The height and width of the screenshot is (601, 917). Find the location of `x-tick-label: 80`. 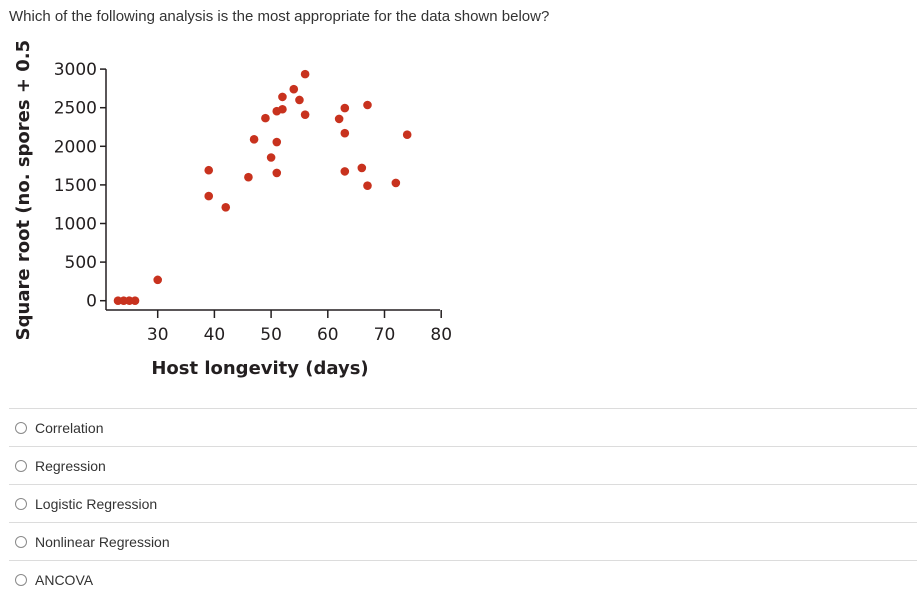

x-tick-label: 80 is located at coordinates (441, 335).